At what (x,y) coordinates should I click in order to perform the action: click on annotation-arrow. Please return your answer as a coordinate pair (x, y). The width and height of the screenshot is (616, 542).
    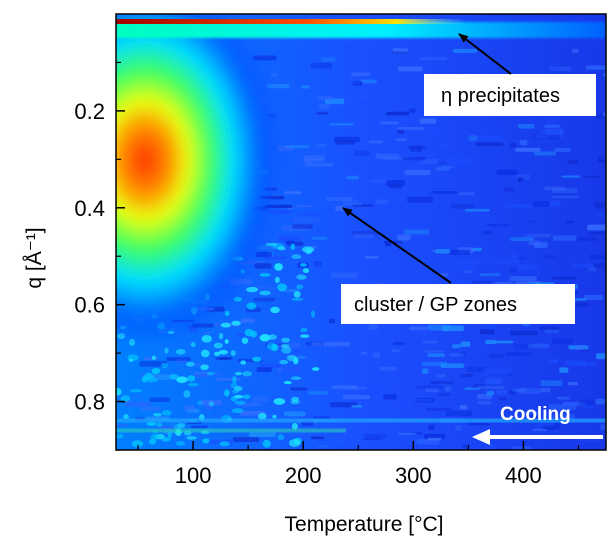
    Looking at the image, I should click on (397, 245).